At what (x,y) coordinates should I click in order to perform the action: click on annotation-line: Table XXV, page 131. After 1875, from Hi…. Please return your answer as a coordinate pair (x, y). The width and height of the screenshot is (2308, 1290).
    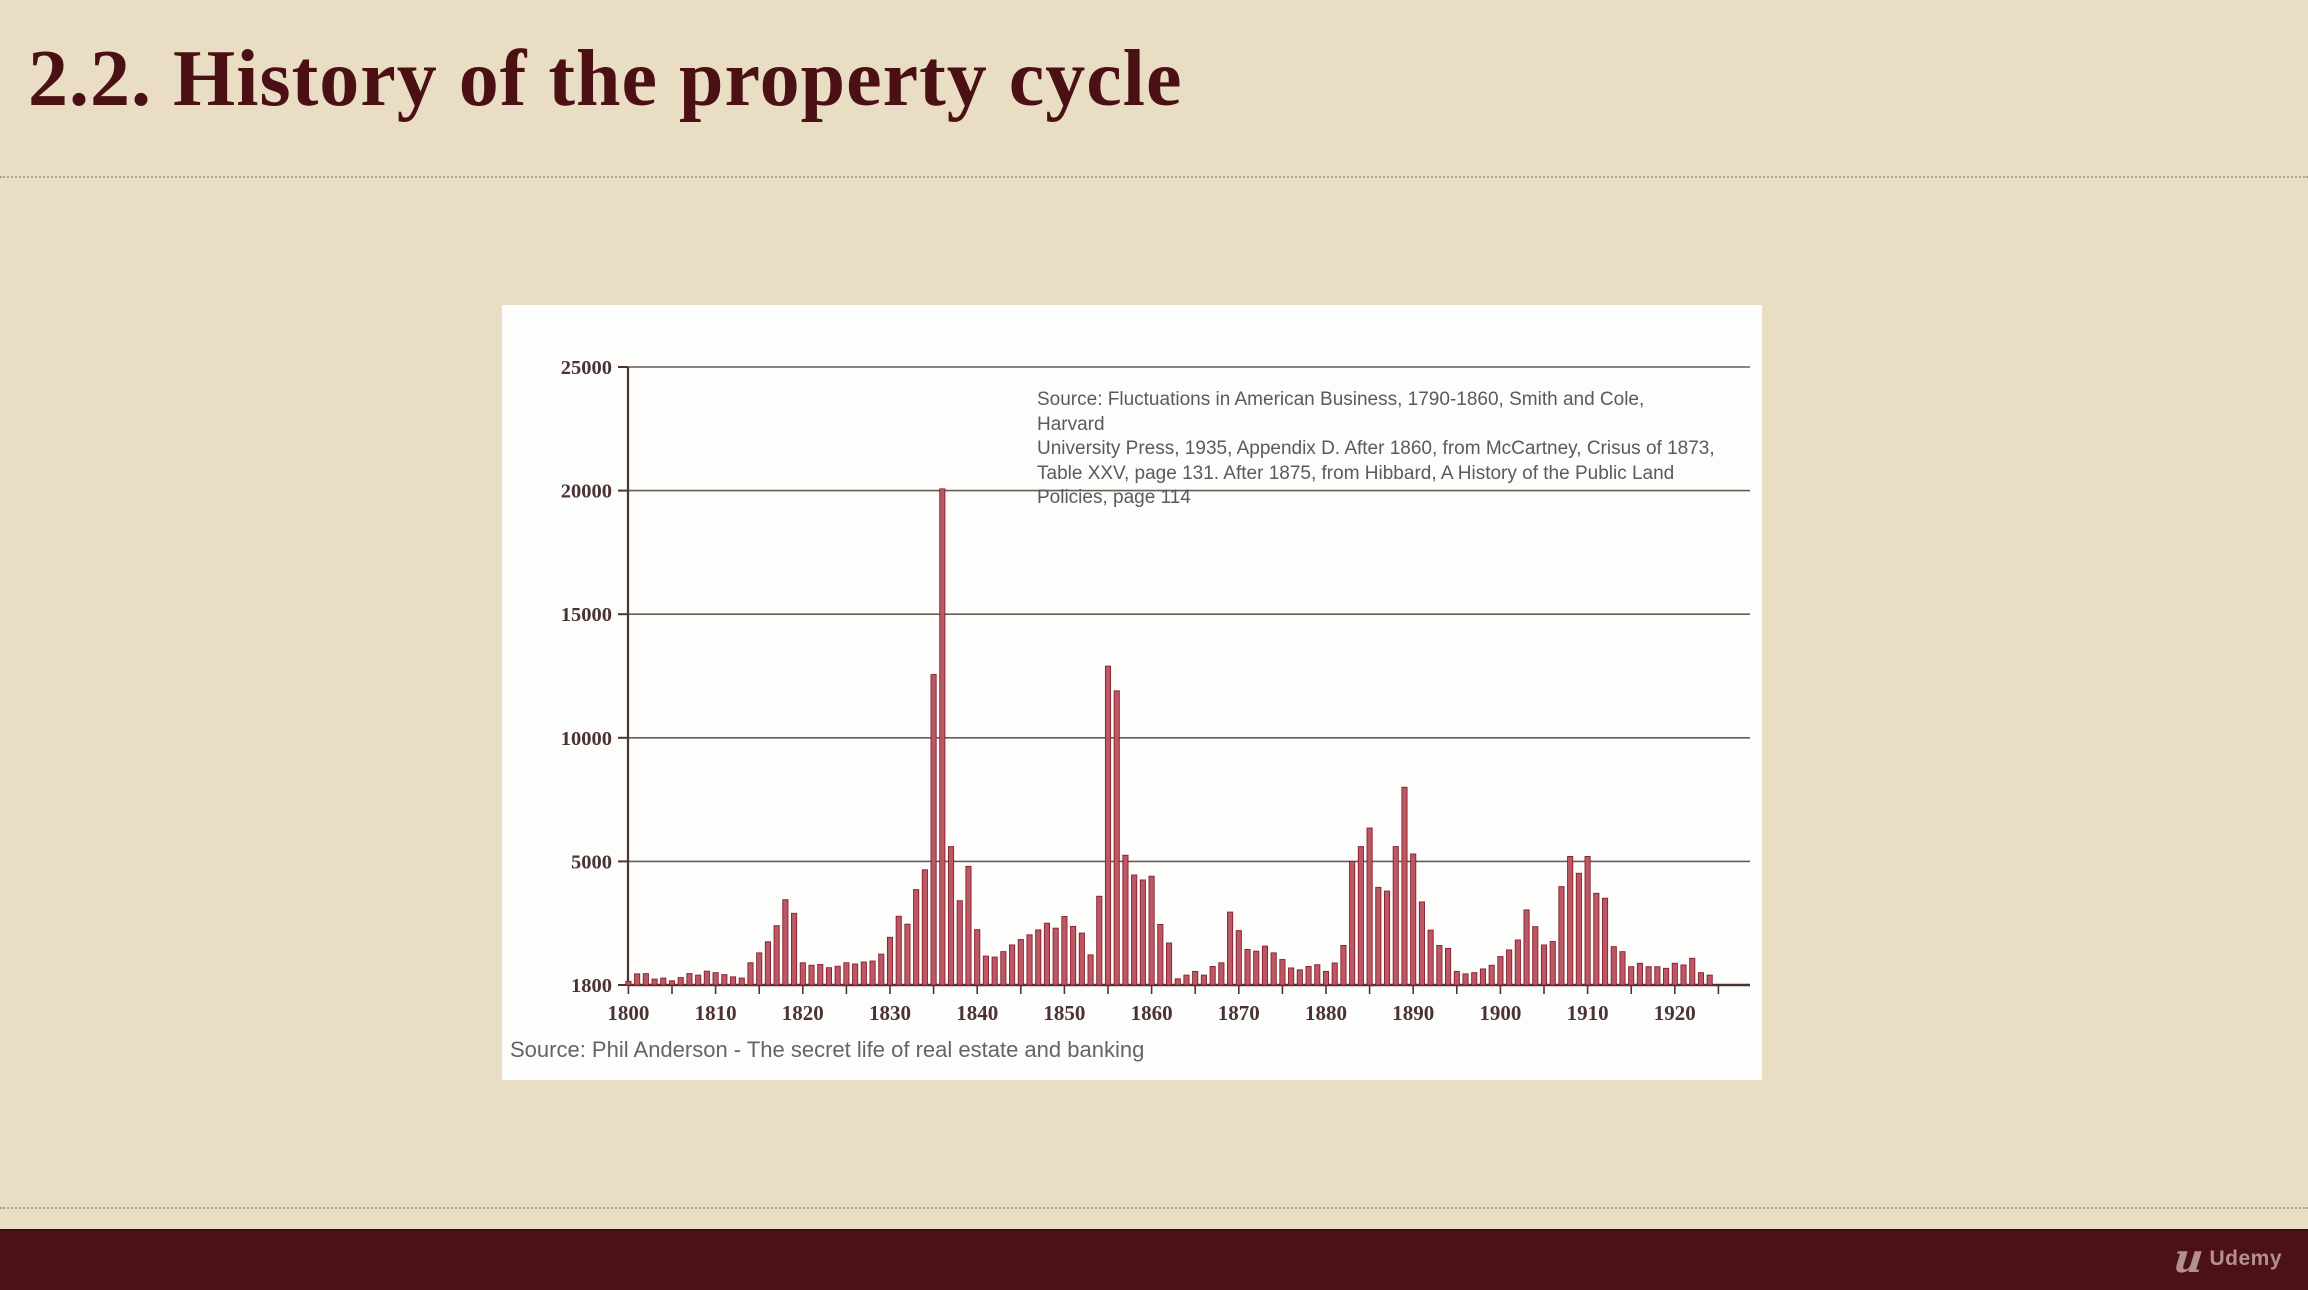
    Looking at the image, I should click on (1356, 473).